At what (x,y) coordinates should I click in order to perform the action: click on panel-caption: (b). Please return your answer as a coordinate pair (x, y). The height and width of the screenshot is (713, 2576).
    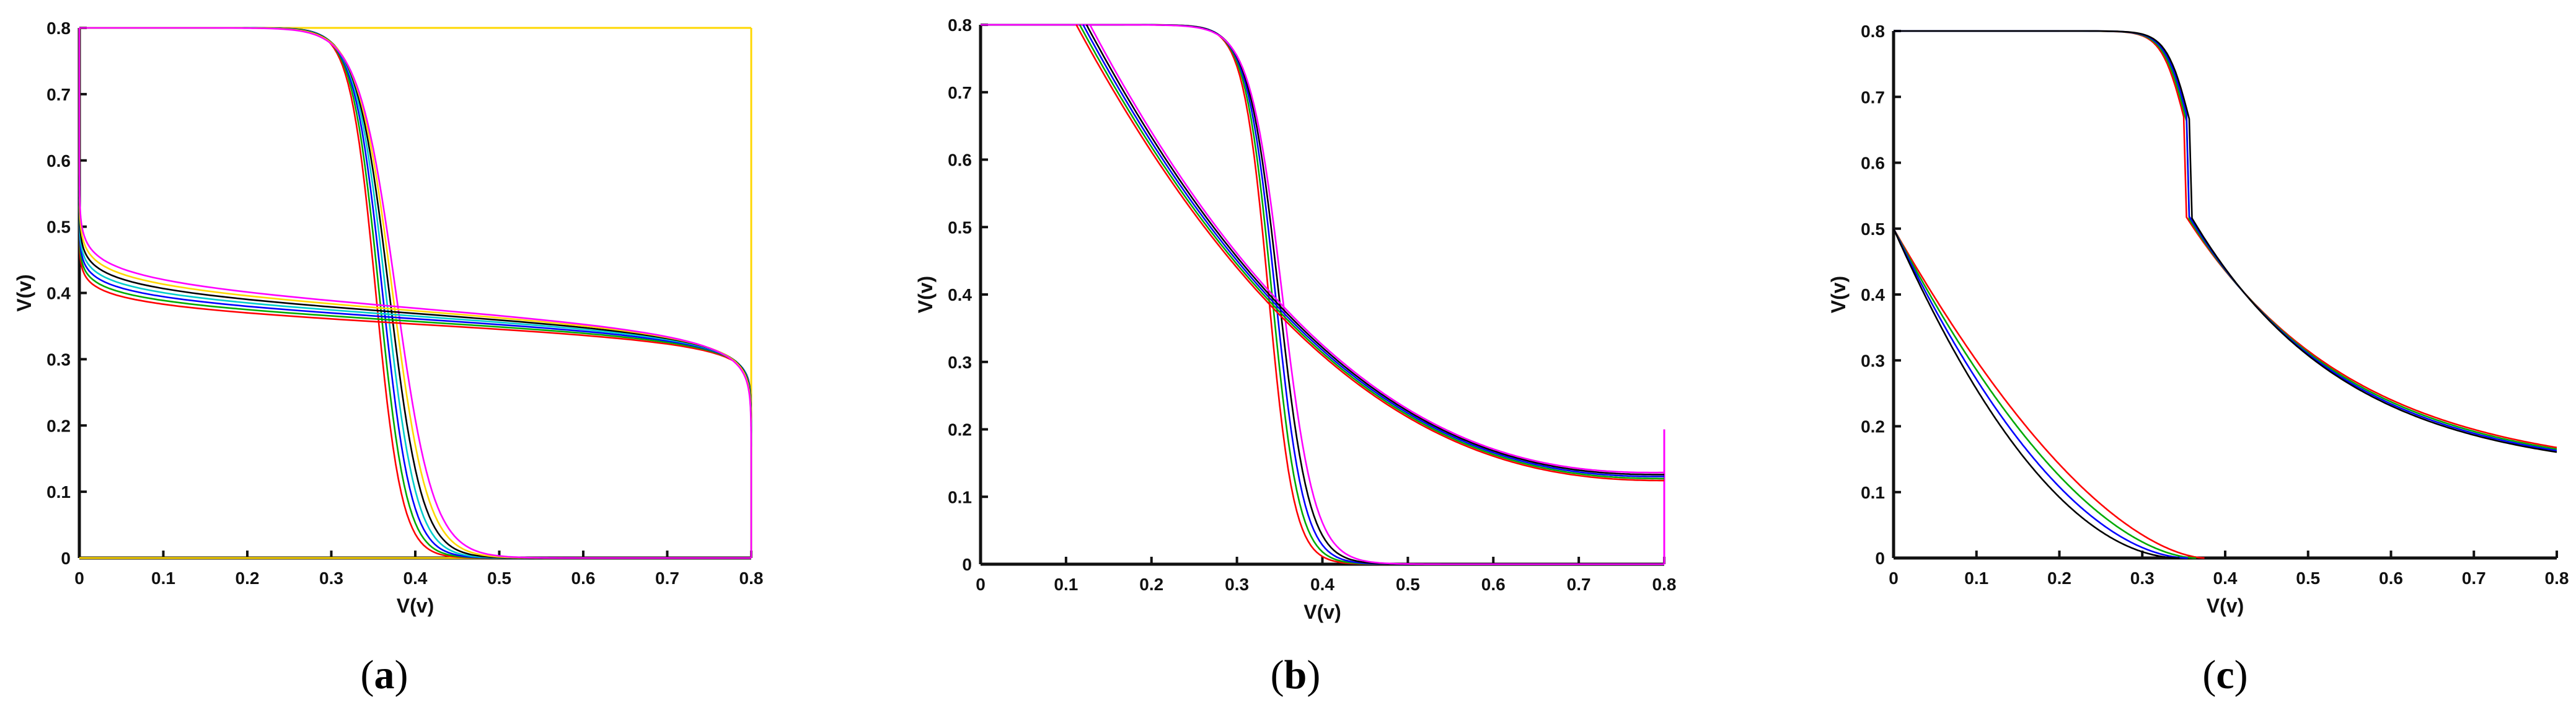
    Looking at the image, I should click on (1296, 675).